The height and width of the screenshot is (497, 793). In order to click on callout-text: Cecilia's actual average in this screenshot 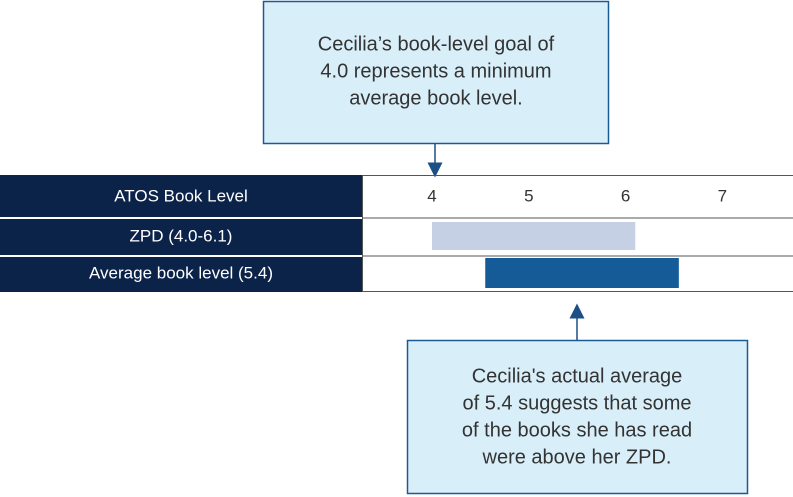, I will do `click(577, 376)`.